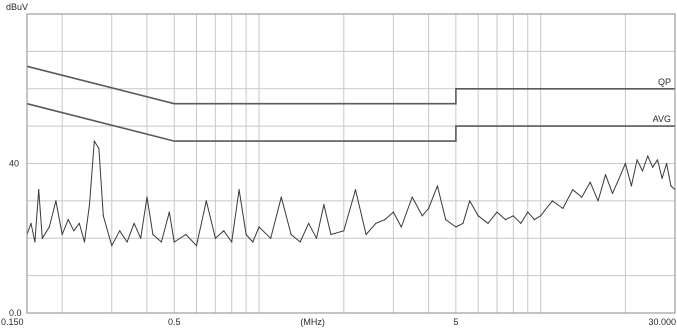 This screenshot has height=333, width=677. I want to click on y-tick-label: 40, so click(14, 164).